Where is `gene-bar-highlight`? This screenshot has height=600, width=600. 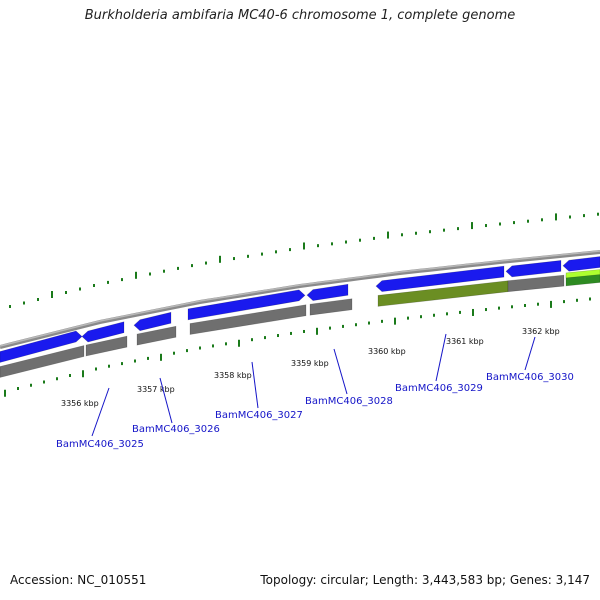
gene-bar-highlight is located at coordinates (582, 274).